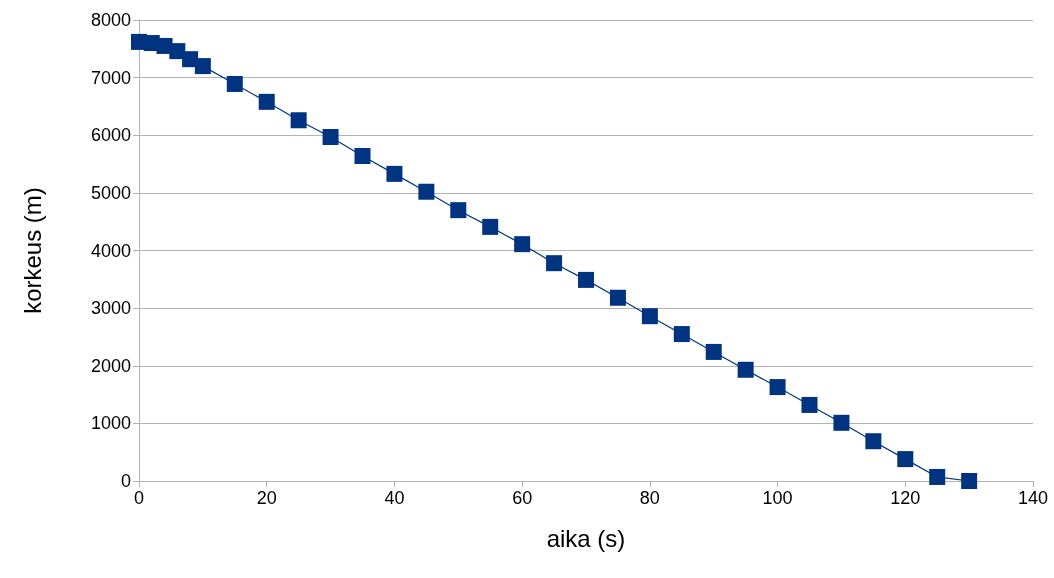 The height and width of the screenshot is (578, 1054). I want to click on y-tick-label: 4000, so click(110, 250).